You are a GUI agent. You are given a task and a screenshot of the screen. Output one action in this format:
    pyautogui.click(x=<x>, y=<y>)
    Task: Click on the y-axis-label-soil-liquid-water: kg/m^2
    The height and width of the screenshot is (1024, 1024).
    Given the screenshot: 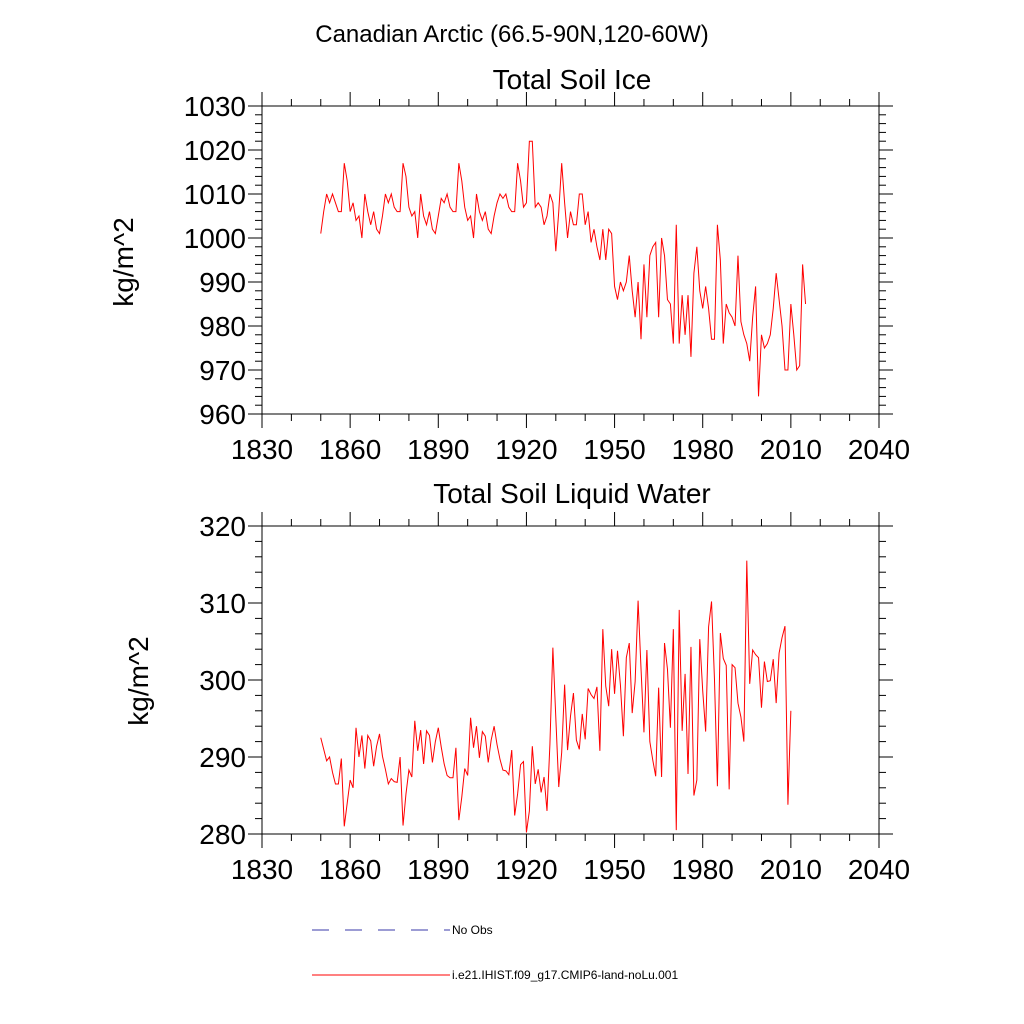 What is the action you would take?
    pyautogui.click(x=138, y=680)
    